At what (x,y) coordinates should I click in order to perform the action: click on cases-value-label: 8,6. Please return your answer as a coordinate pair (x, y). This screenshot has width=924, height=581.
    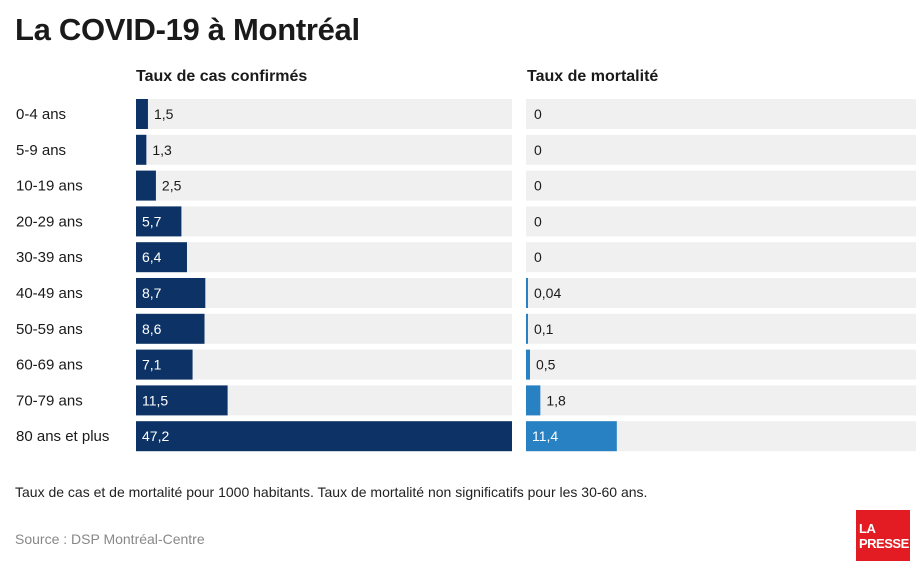
    Looking at the image, I should click on (152, 329).